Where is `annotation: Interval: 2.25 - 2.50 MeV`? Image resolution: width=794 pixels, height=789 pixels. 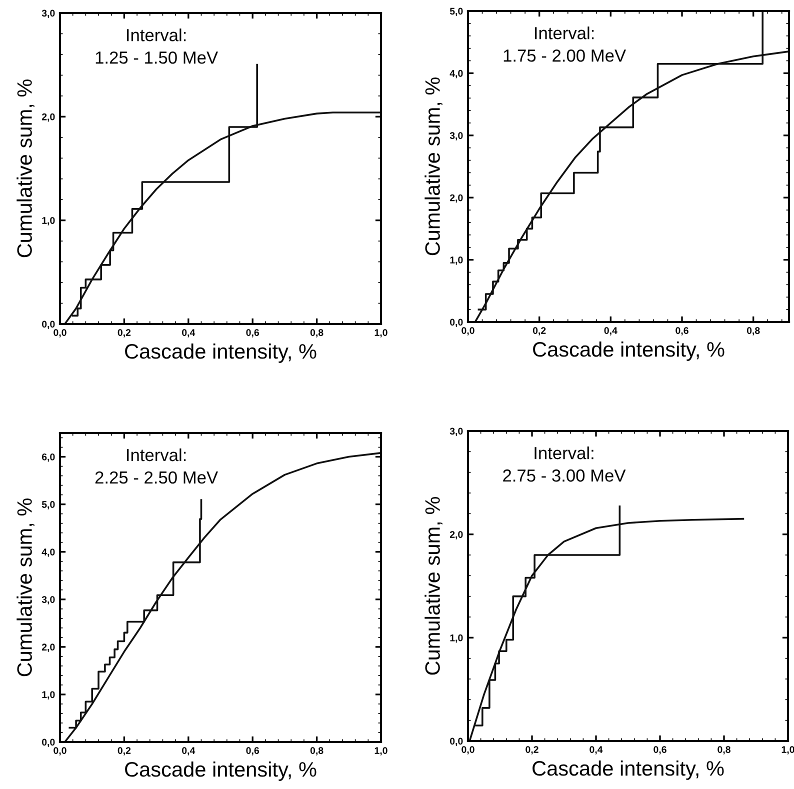 annotation: Interval: 2.25 - 2.50 MeV is located at coordinates (156, 466).